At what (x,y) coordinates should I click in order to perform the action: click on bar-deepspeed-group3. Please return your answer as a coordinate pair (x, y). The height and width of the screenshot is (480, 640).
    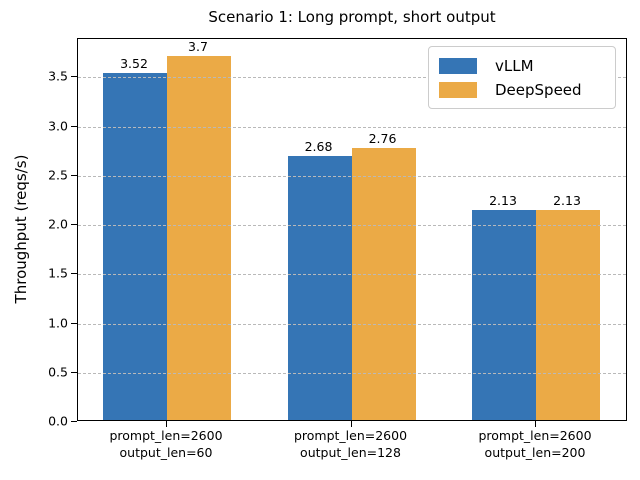
    Looking at the image, I should click on (568, 315).